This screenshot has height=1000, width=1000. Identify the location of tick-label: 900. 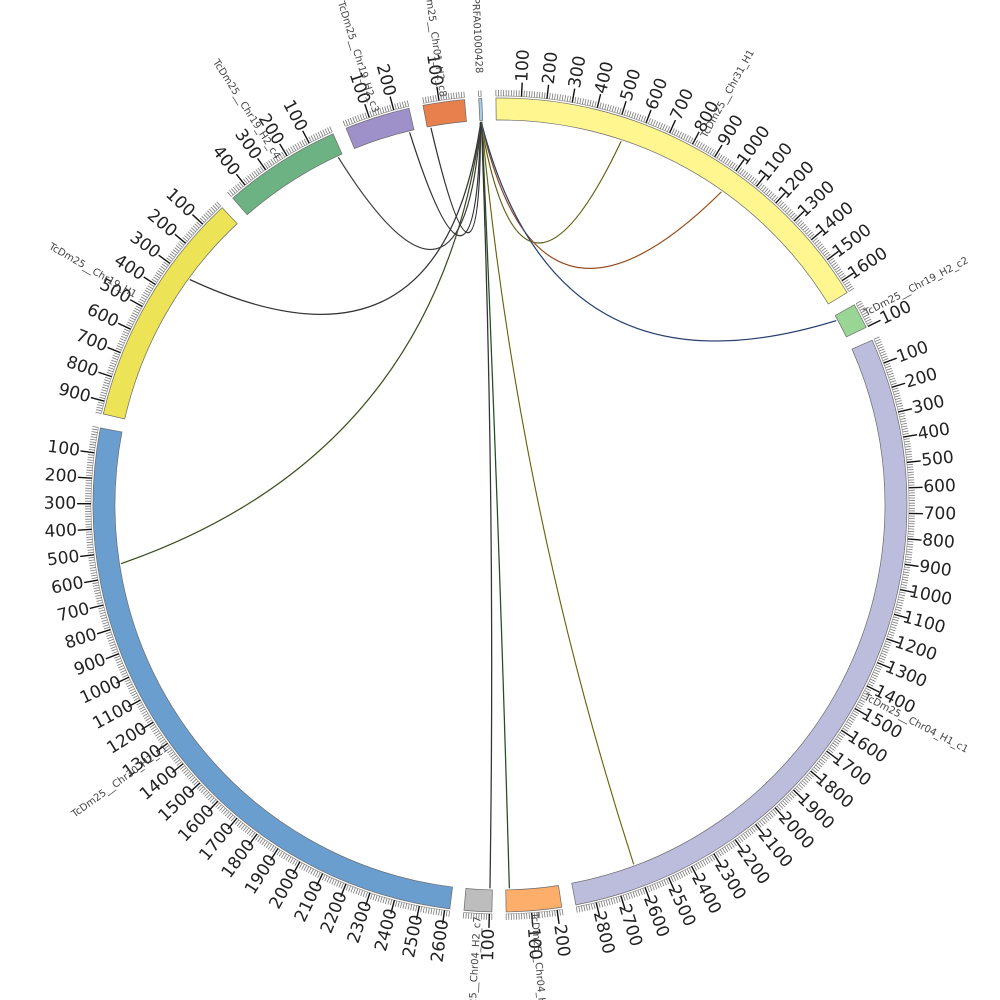
(90, 665).